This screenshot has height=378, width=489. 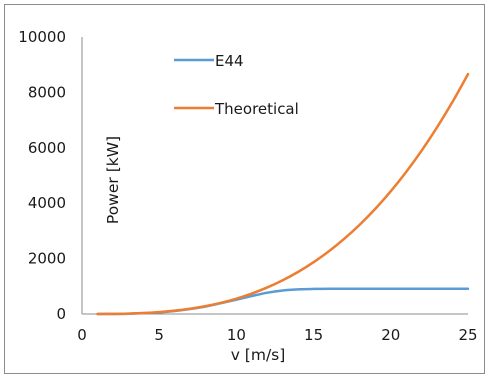 What do you see at coordinates (159, 335) in the screenshot?
I see `x-tick-label: 5` at bounding box center [159, 335].